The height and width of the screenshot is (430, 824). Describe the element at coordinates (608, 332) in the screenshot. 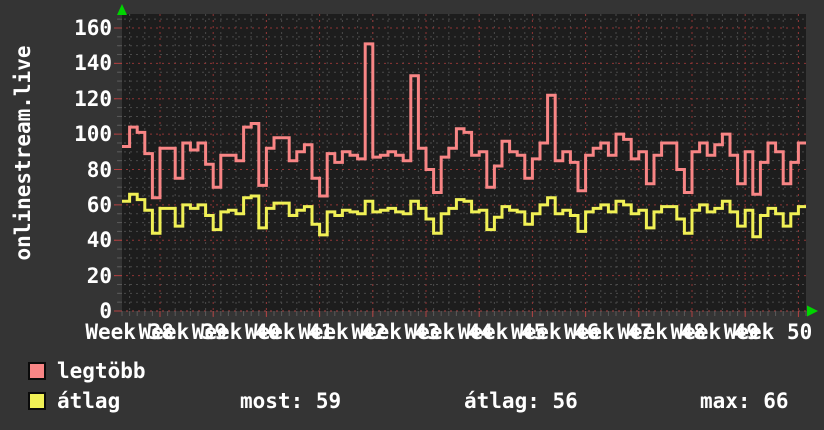

I see `x-tick-label: Week 47` at that location.